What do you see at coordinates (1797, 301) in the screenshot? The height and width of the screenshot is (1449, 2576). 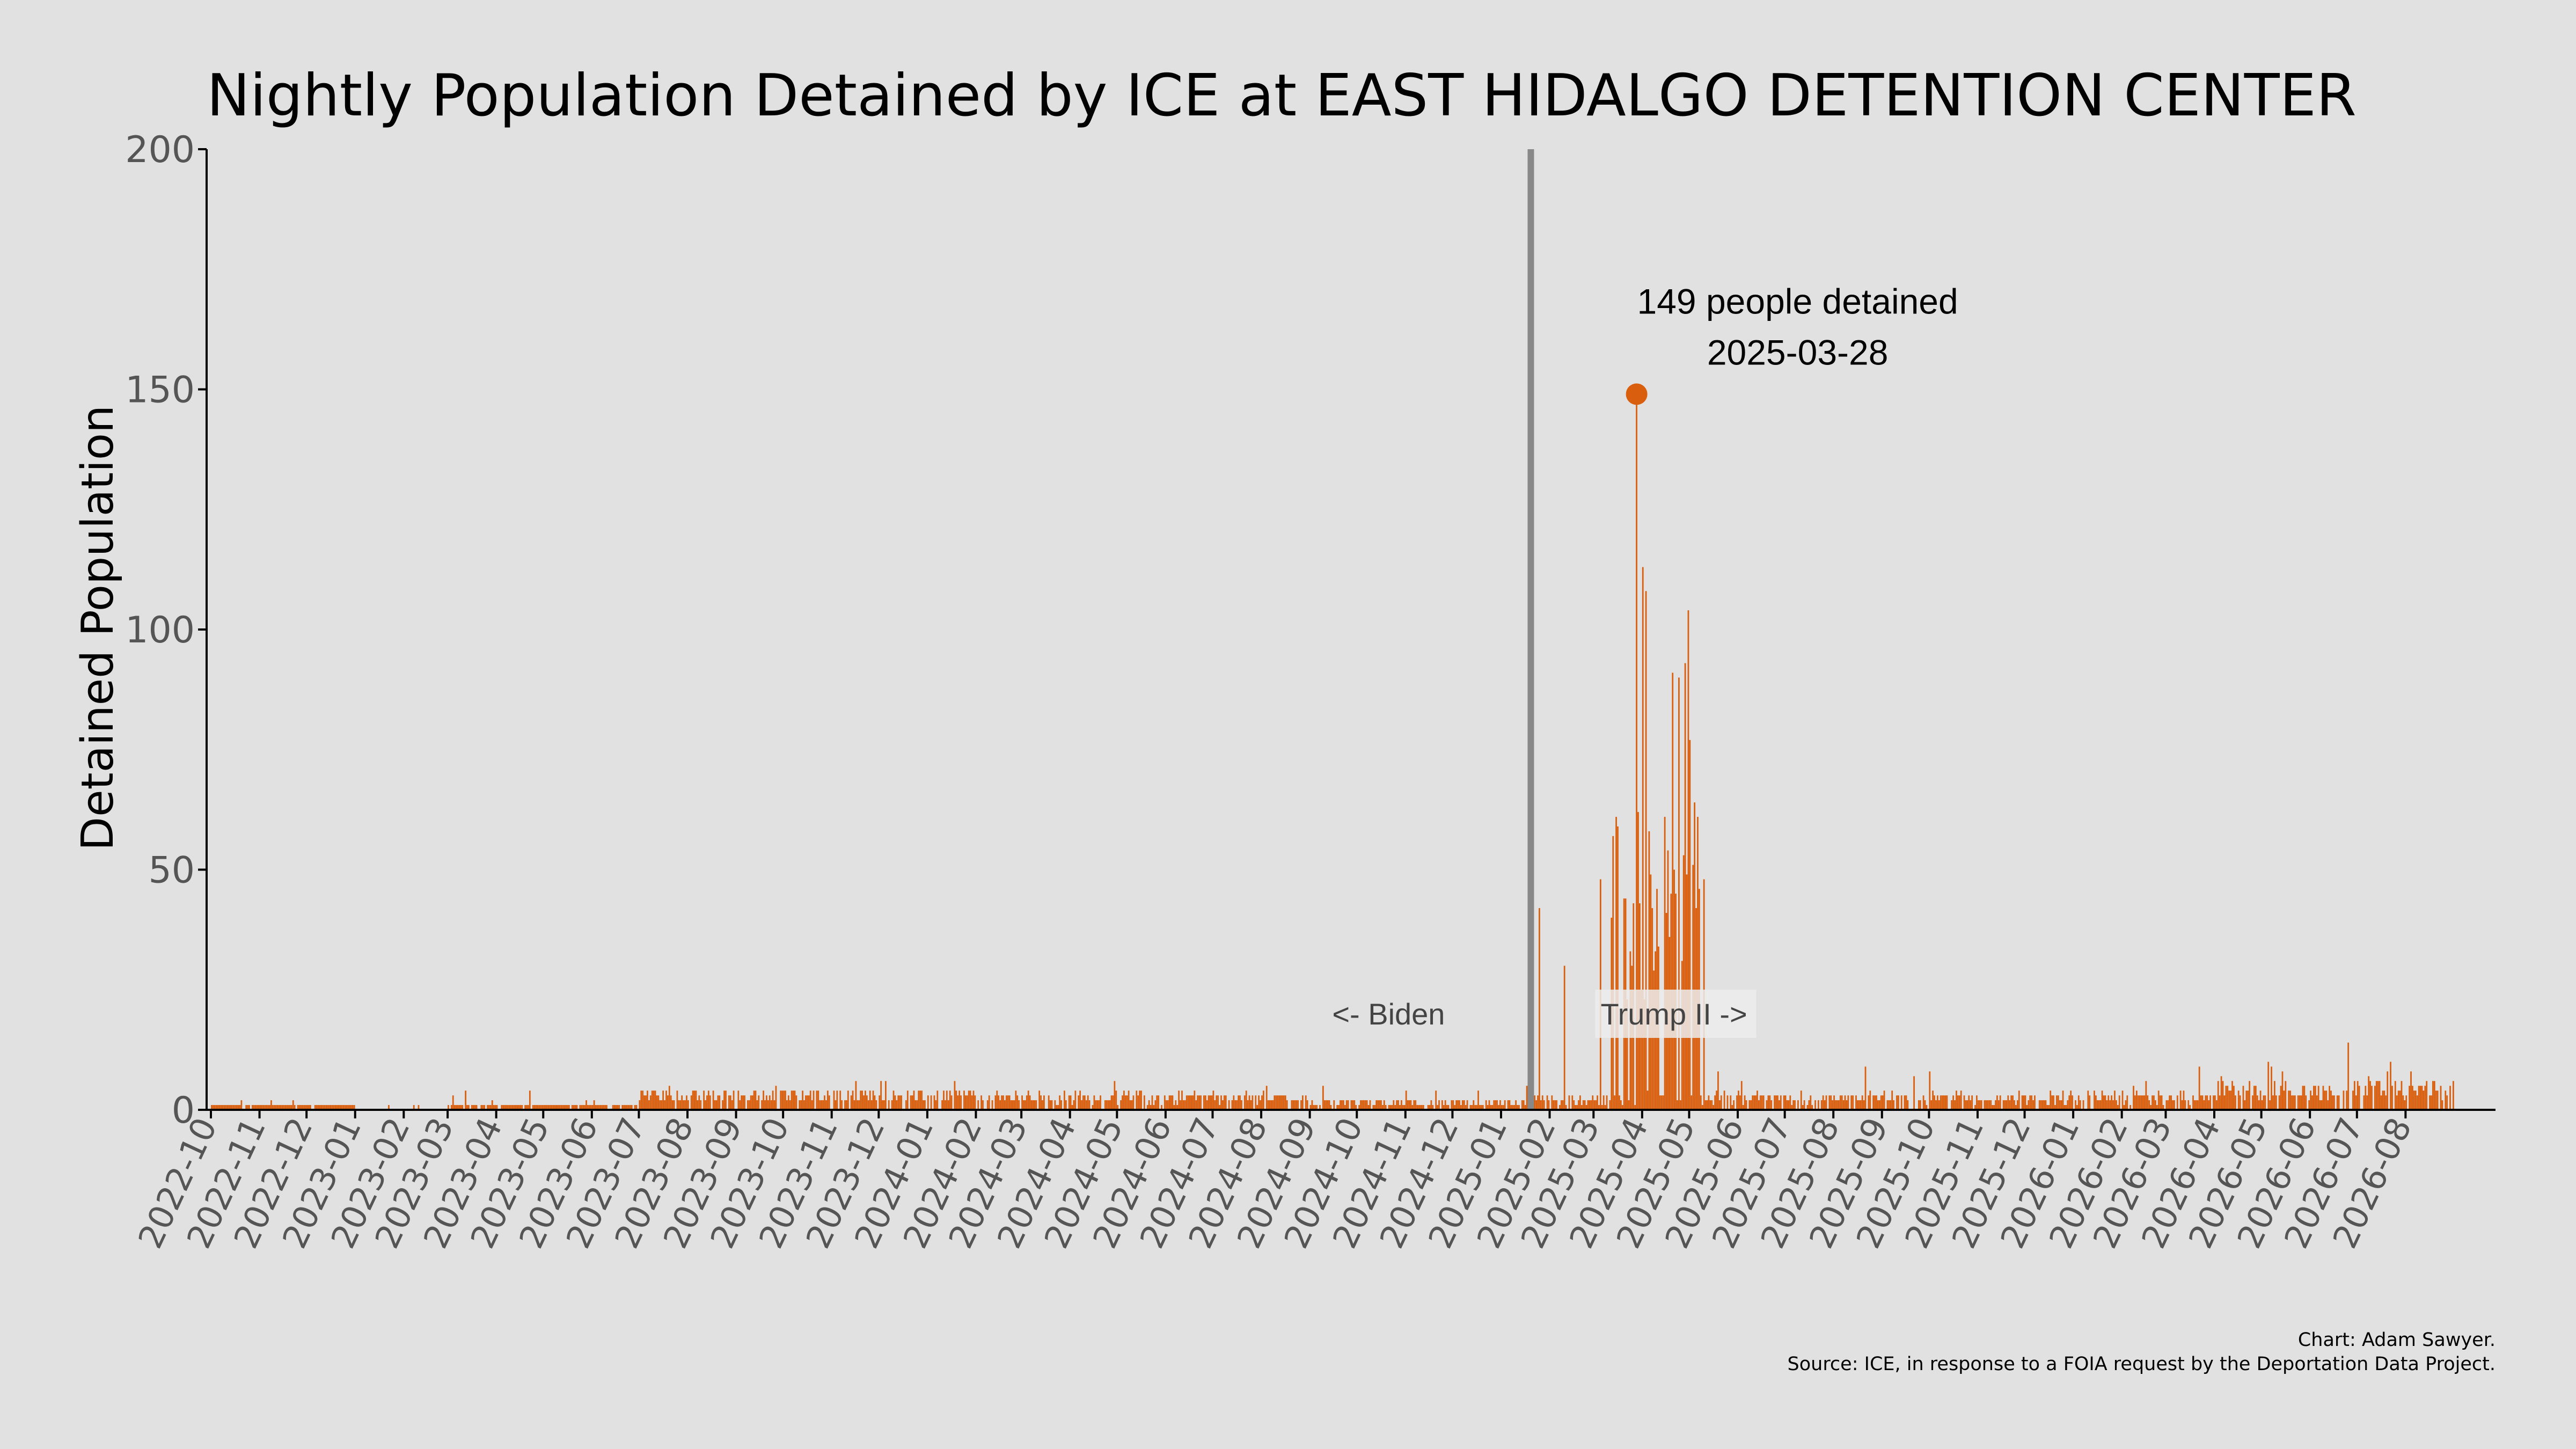 I see `peak-label-count: 149 people detained` at bounding box center [1797, 301].